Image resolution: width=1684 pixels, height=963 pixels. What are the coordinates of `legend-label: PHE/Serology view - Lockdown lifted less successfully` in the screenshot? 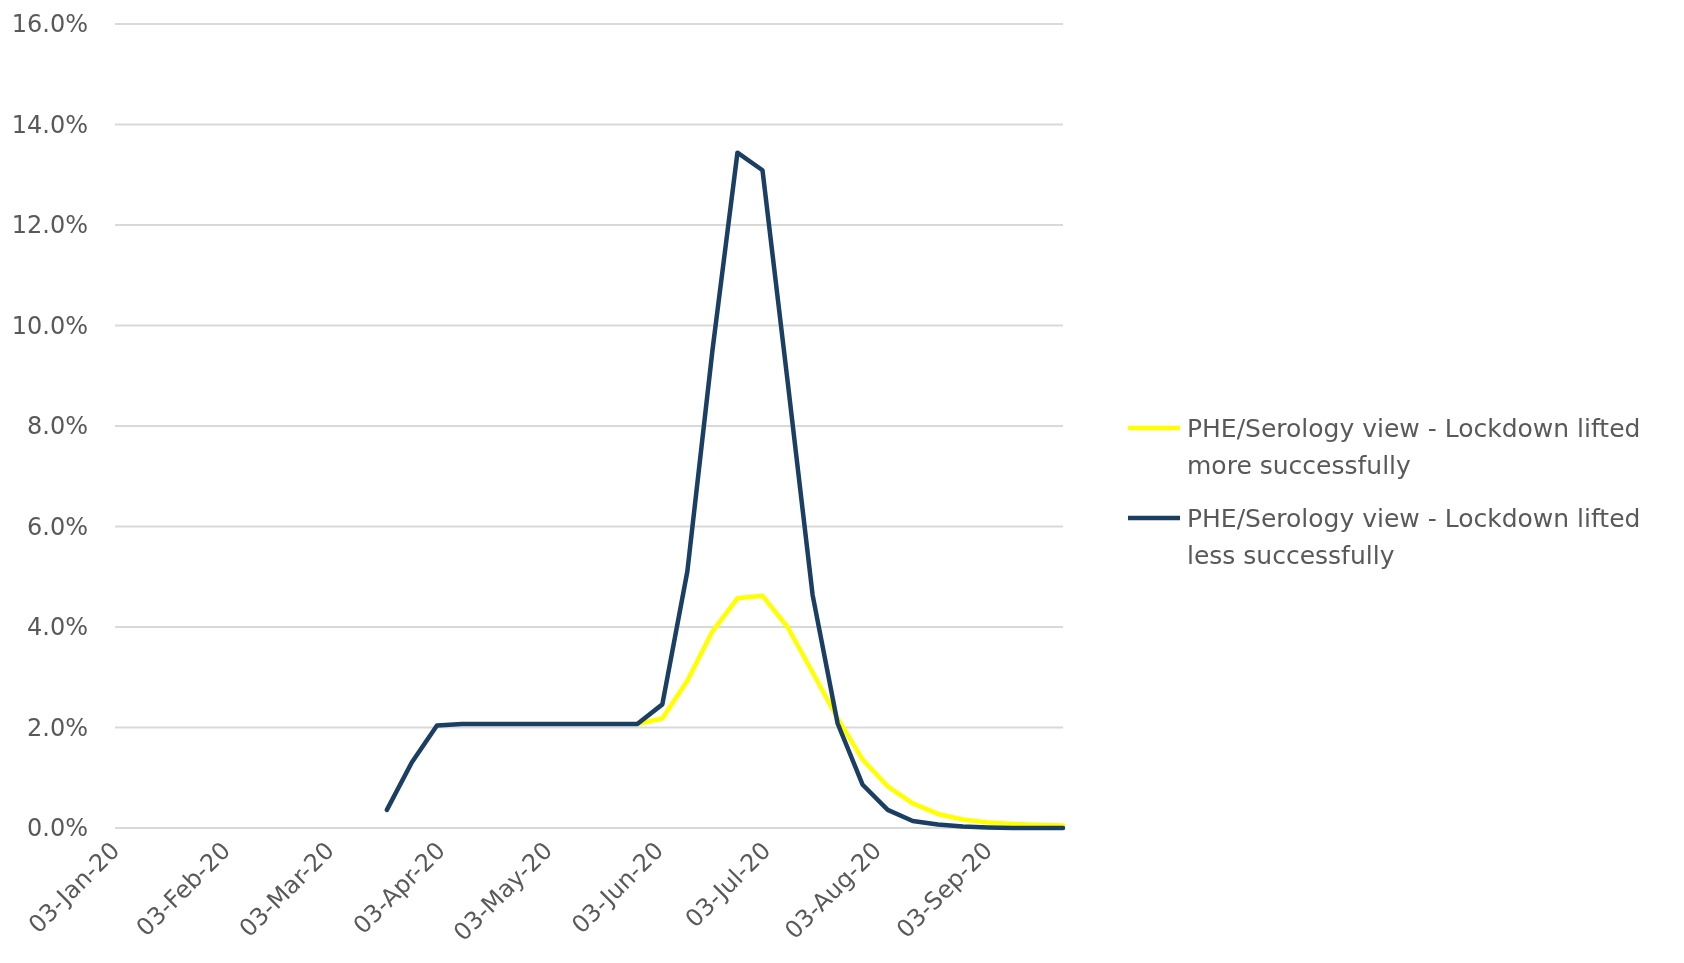 It's located at (1414, 537).